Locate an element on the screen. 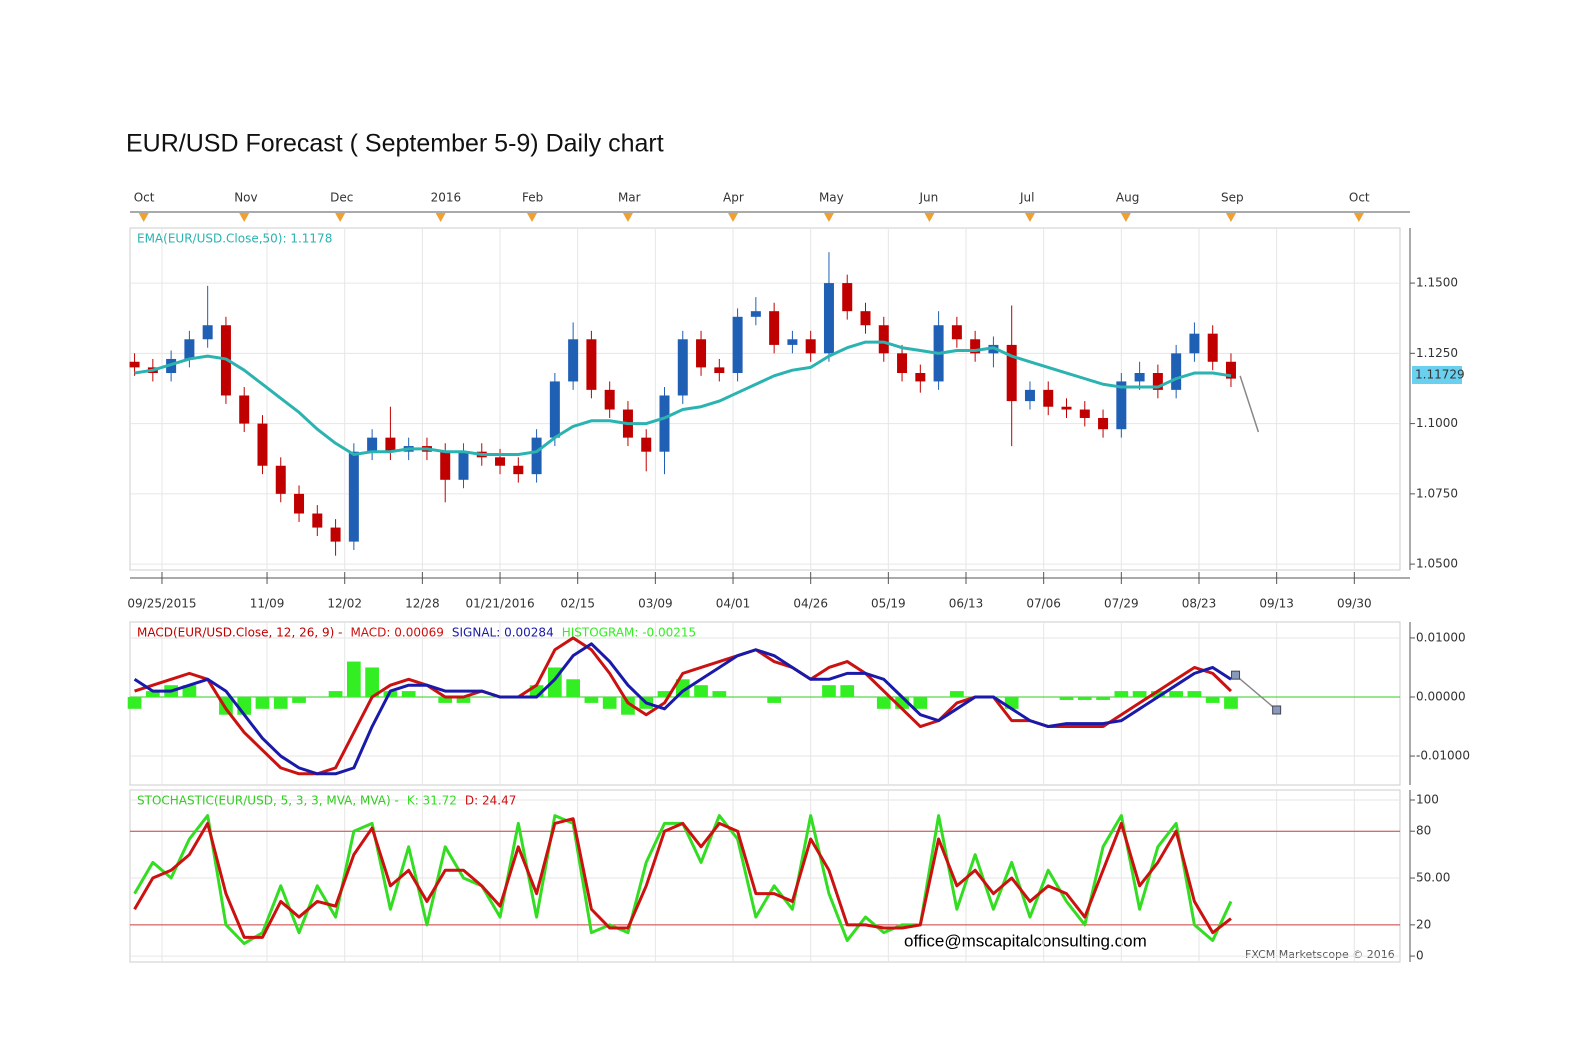 This screenshot has width=1577, height=1064. month-label: Jun is located at coordinates (928, 198).